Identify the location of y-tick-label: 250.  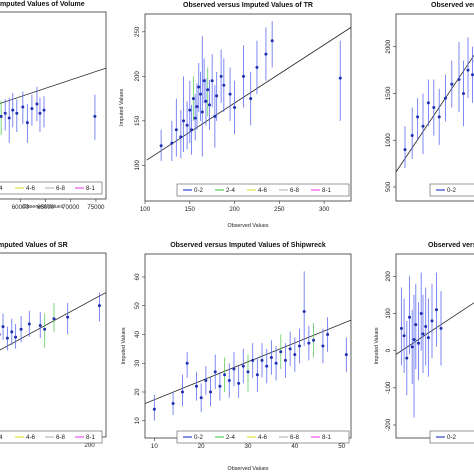
(137, 31).